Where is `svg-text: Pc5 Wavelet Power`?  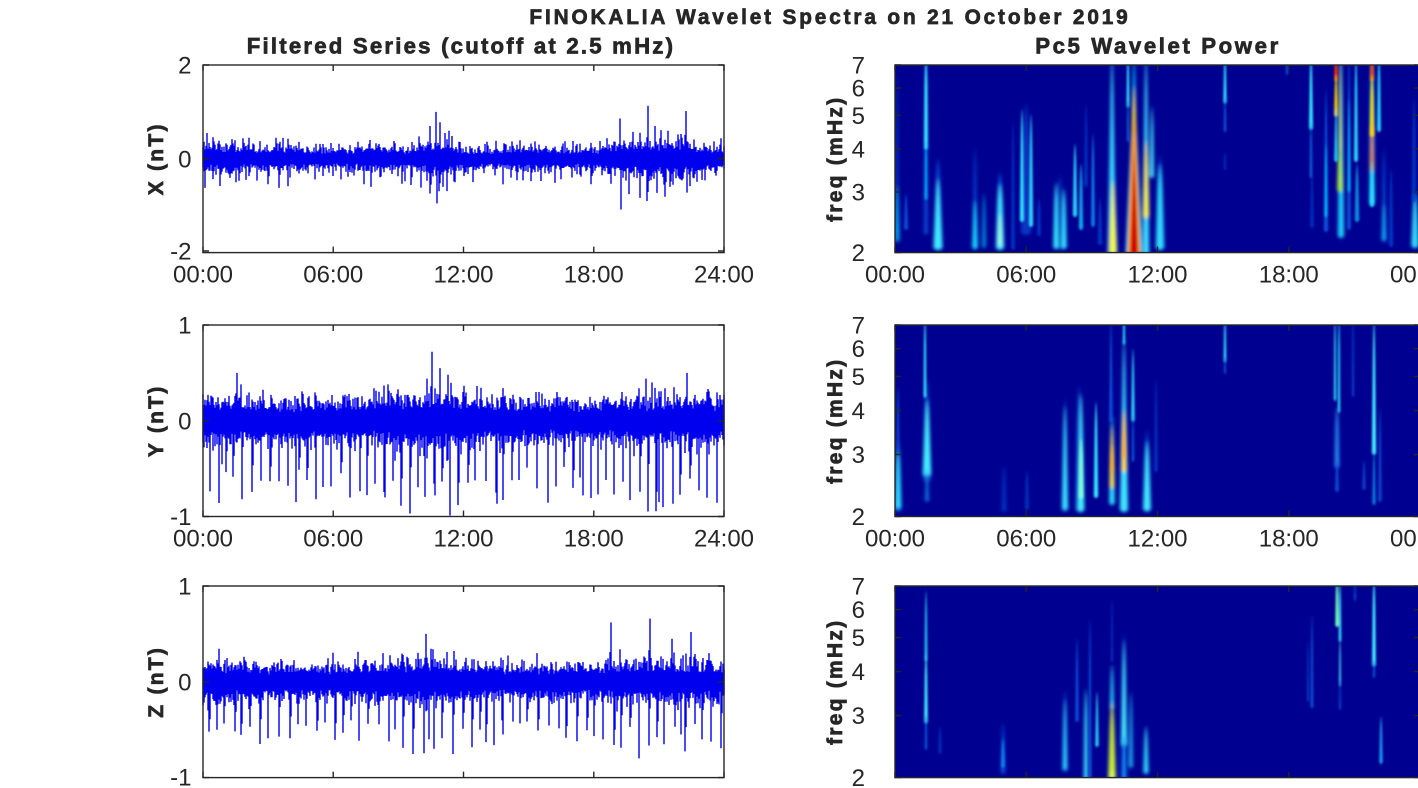
svg-text: Pc5 Wavelet Power is located at coordinates (1158, 46).